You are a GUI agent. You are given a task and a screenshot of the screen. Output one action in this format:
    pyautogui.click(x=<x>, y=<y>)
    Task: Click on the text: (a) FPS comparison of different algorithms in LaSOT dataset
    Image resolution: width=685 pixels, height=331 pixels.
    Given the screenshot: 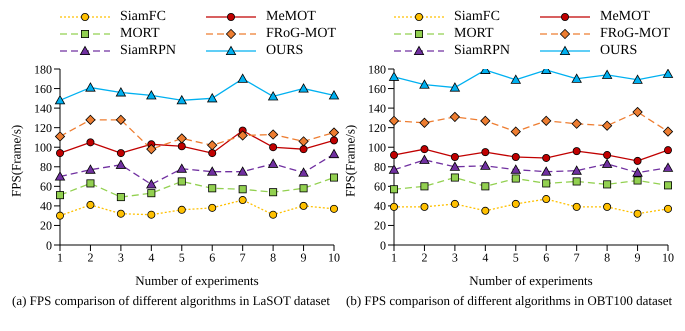 What is the action you would take?
    pyautogui.click(x=171, y=300)
    